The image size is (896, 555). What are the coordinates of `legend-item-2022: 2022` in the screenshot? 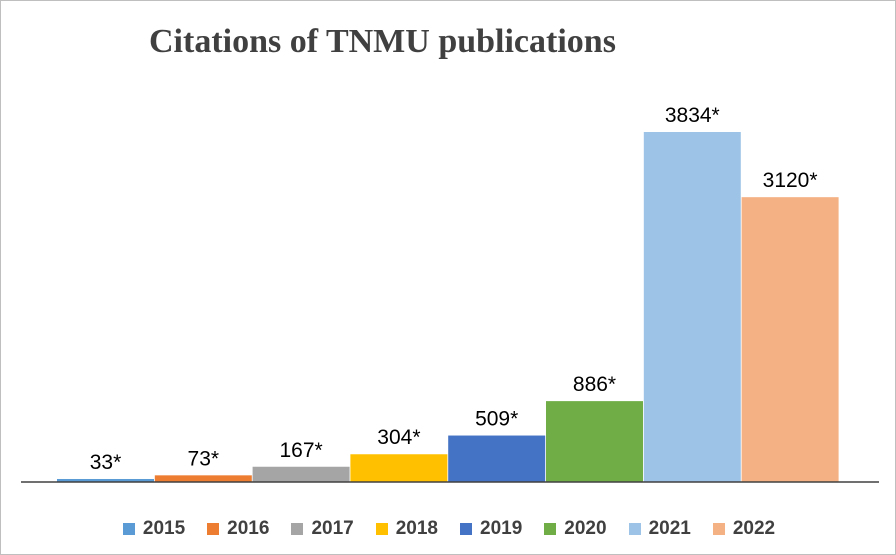 It's located at (744, 529).